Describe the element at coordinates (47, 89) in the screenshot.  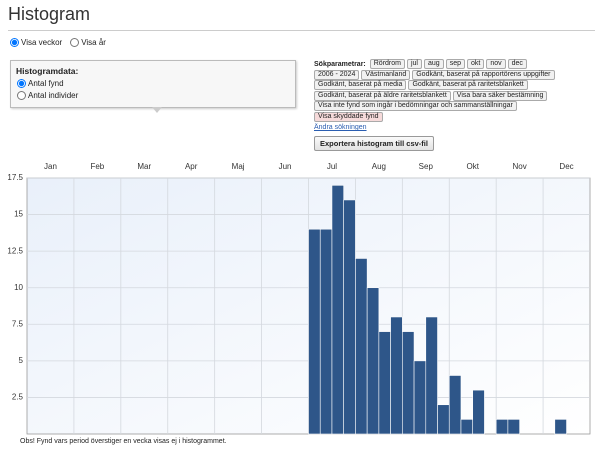
I see `histogram-options: Antal fynd Antal individer` at that location.